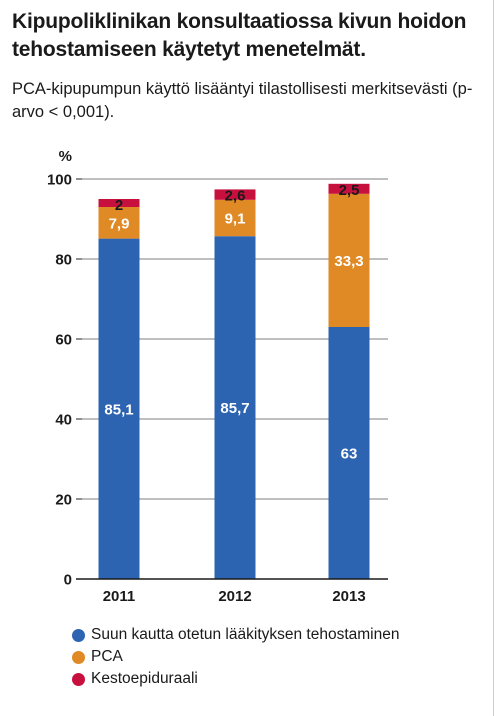 This screenshot has width=494, height=716. Describe the element at coordinates (64, 368) in the screenshot. I see `y-axis: 0 20 40 60 80 100%` at that location.